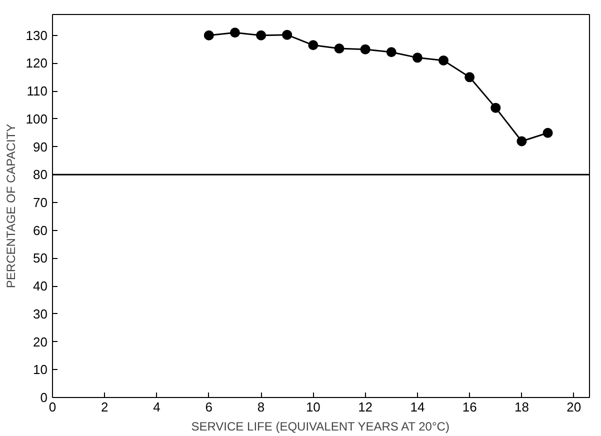 The image size is (601, 436). I want to click on x-tick-label: 20, so click(574, 407).